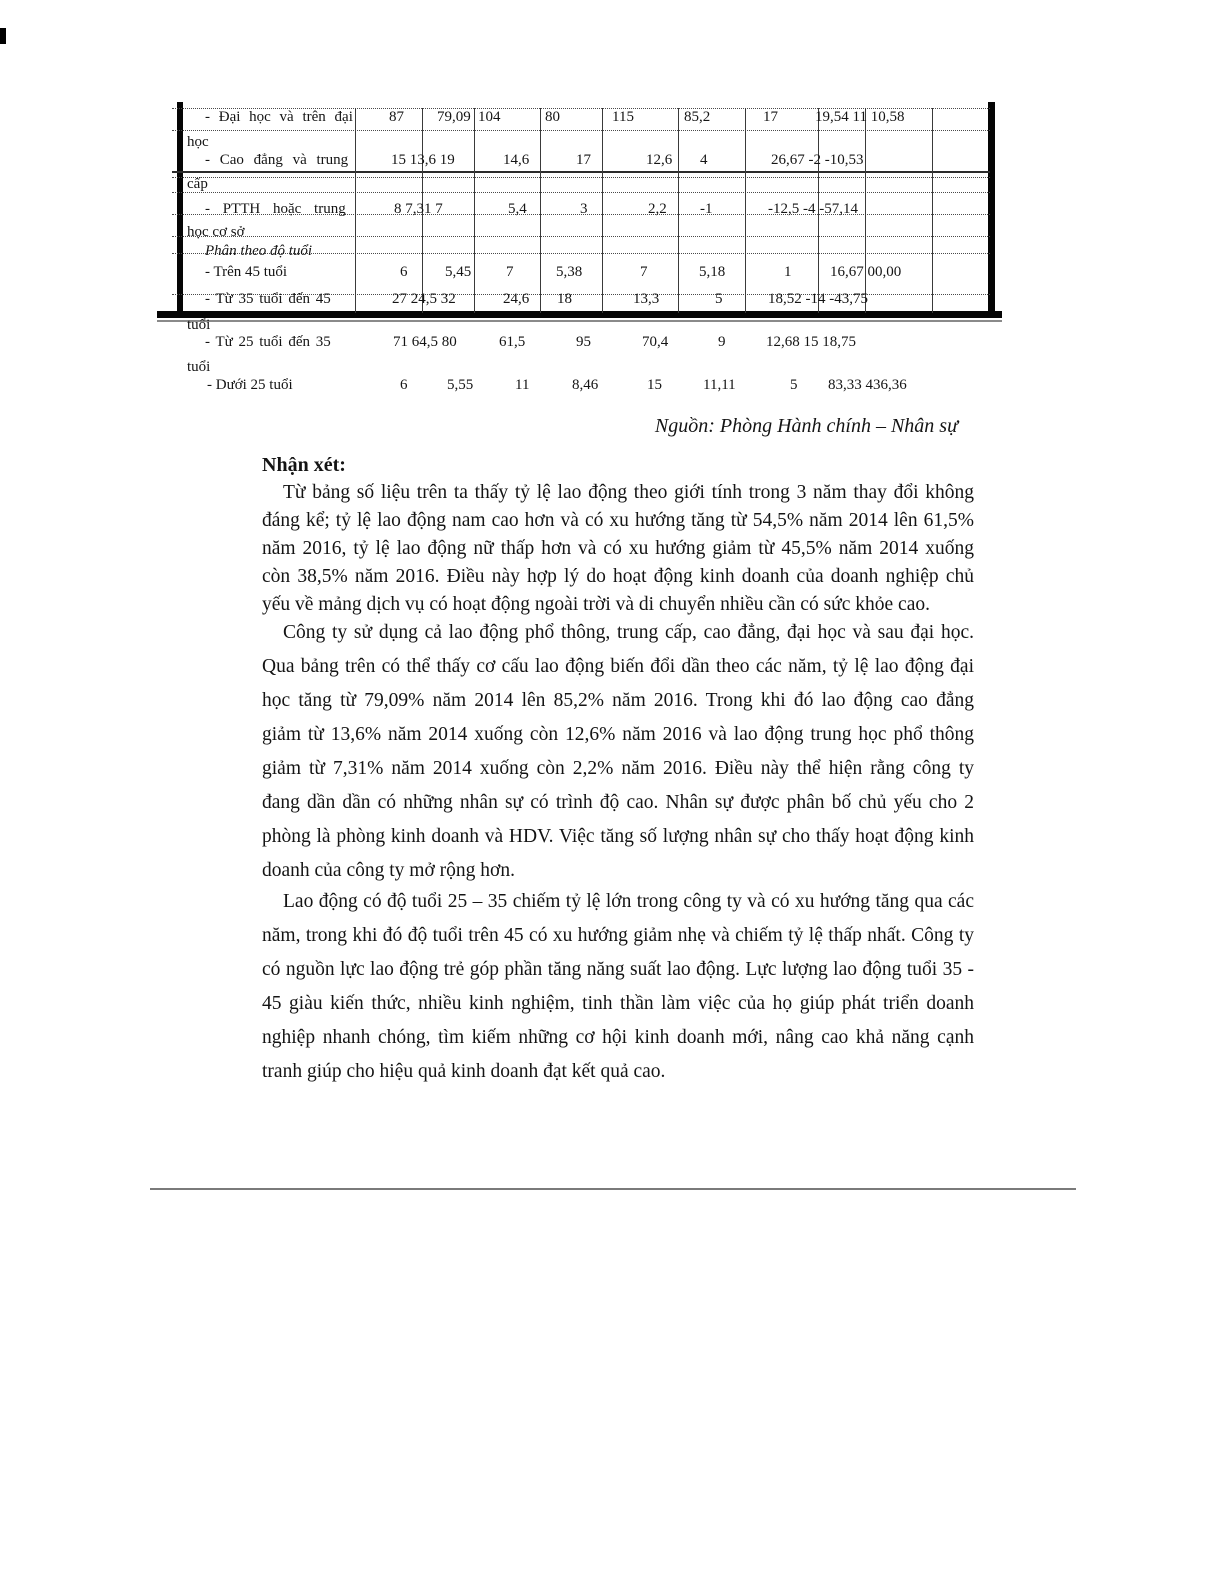 Image resolution: width=1225 pixels, height=1585 pixels. I want to click on footer-rule, so click(613, 1189).